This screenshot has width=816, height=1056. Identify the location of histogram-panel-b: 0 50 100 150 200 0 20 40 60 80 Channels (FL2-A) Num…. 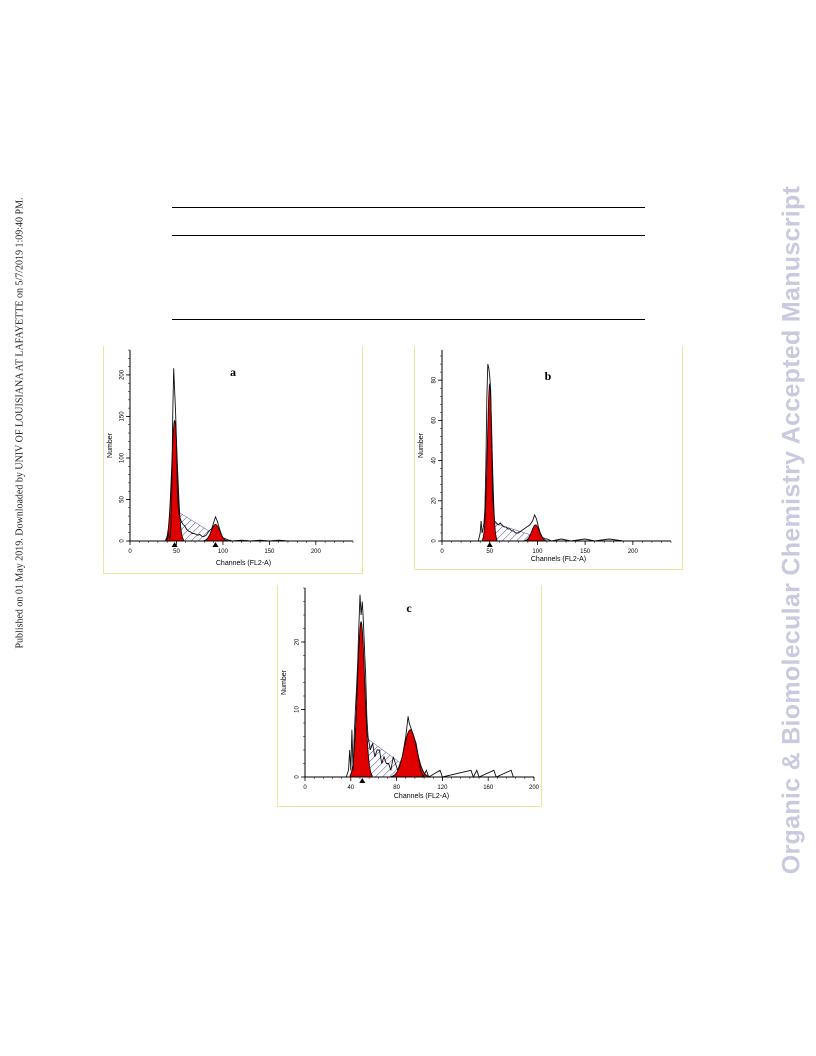
(548, 458).